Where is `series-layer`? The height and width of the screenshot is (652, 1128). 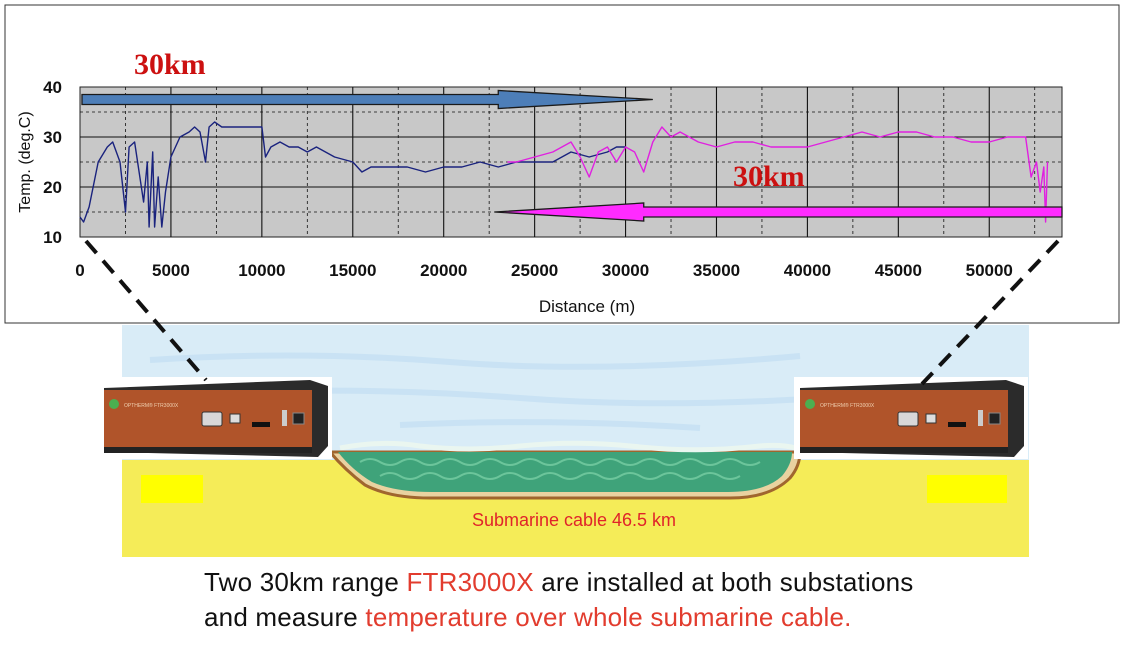 series-layer is located at coordinates (564, 174).